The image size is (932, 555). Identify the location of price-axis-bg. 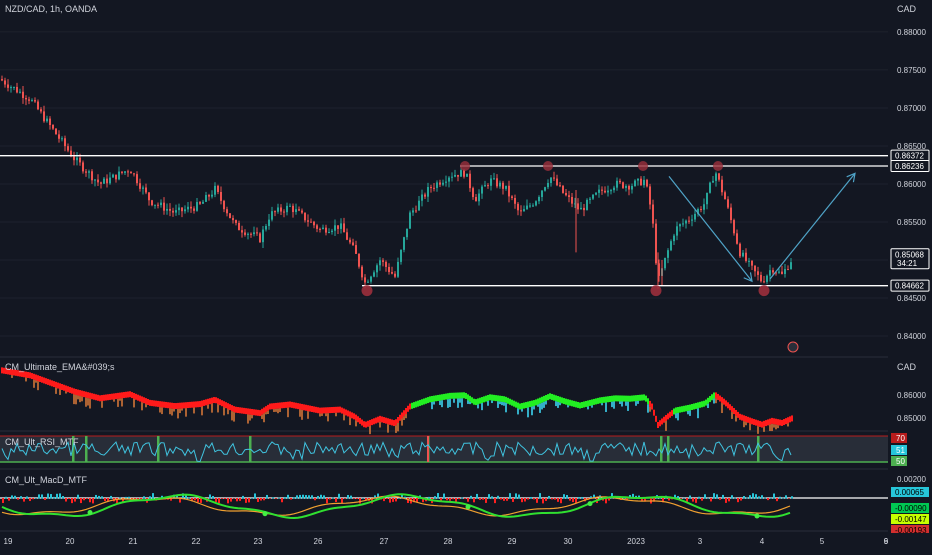
(910, 275).